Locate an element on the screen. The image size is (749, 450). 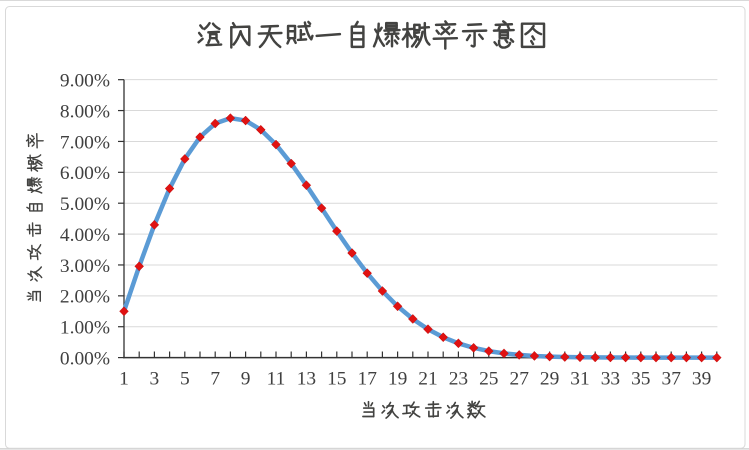
svg-text: 21 is located at coordinates (427, 379).